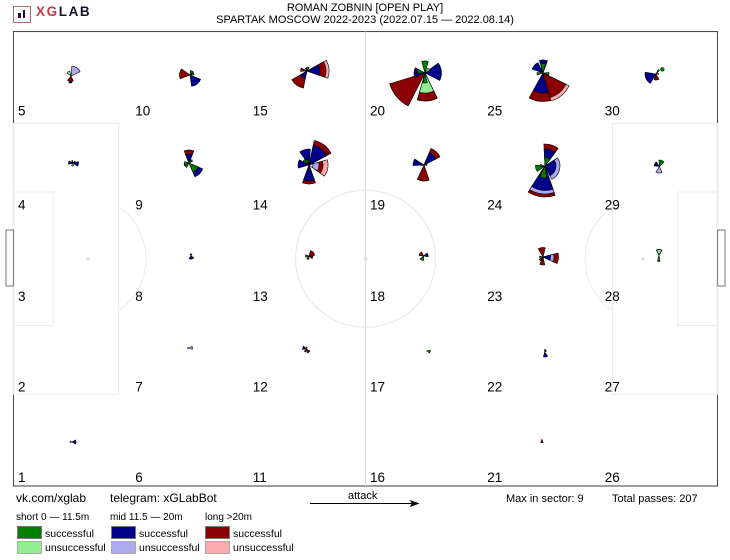 Image resolution: width=730 pixels, height=560 pixels. I want to click on svg-text: 22, so click(494, 387).